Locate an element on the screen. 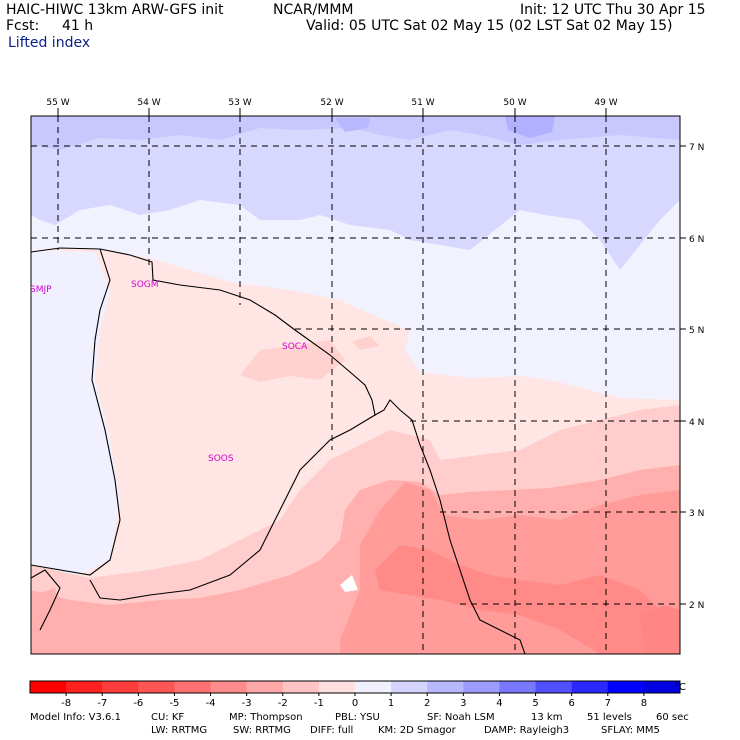 The image size is (740, 740). field-band-minus5 is located at coordinates (527, 599).